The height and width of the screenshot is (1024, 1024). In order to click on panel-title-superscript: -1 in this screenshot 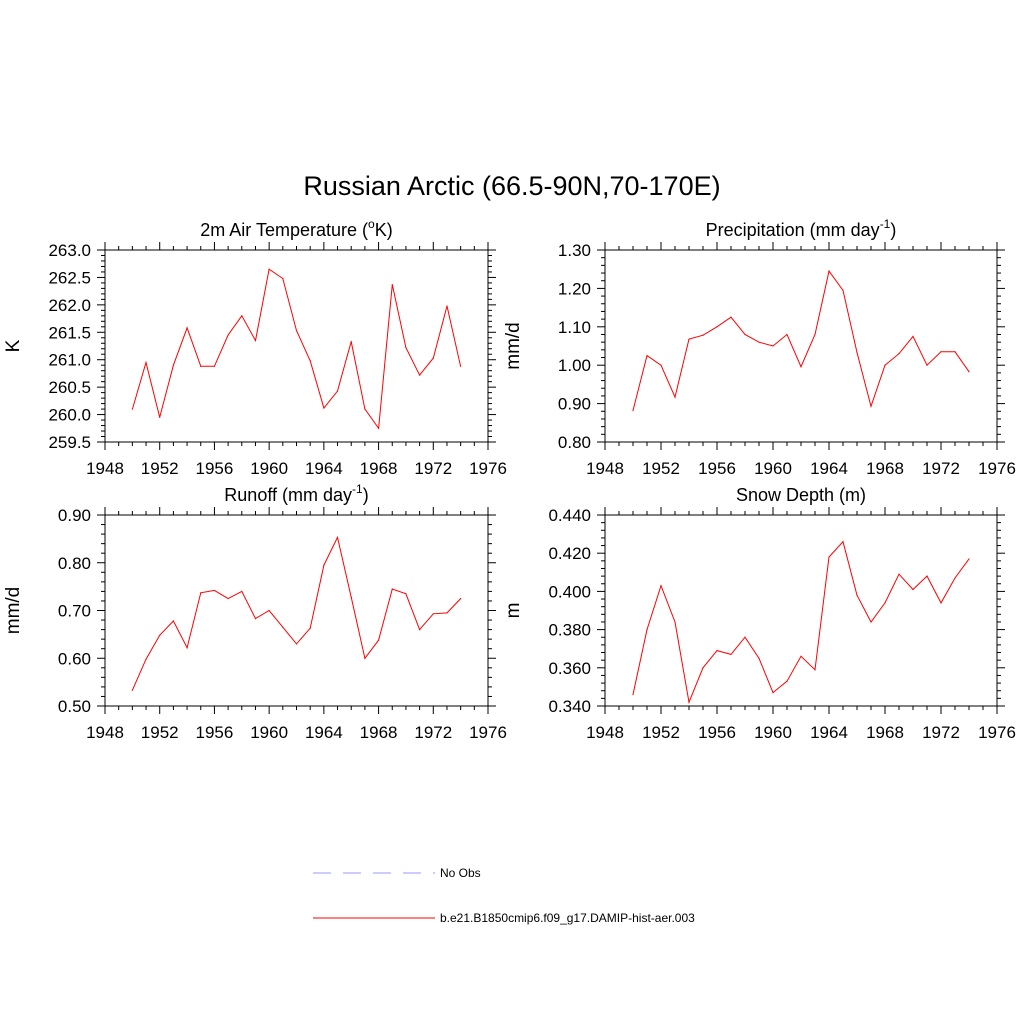, I will do `click(885, 224)`.